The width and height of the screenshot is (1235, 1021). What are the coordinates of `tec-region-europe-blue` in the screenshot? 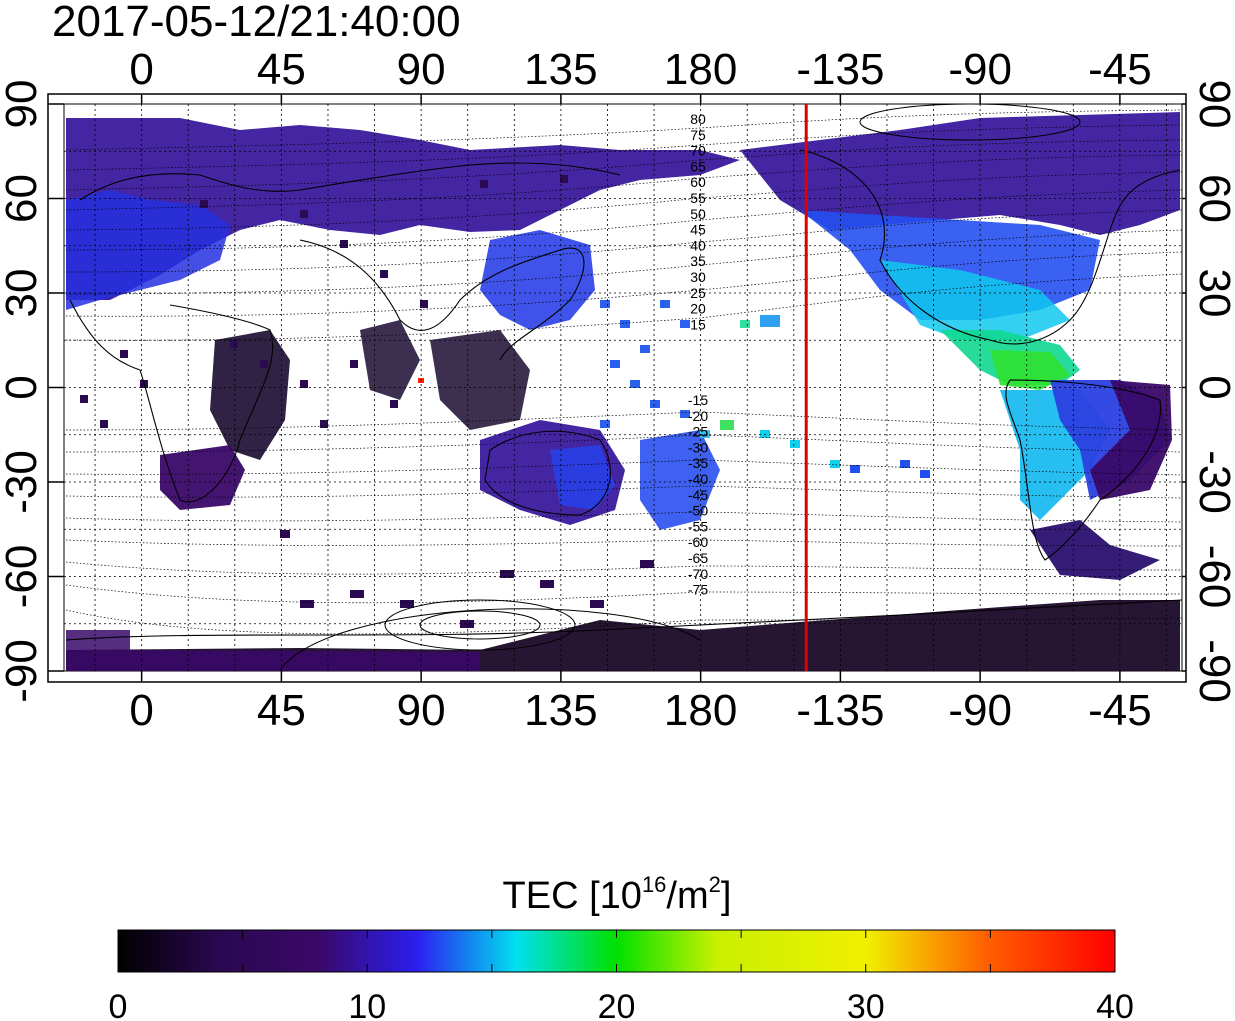 It's located at (148, 250).